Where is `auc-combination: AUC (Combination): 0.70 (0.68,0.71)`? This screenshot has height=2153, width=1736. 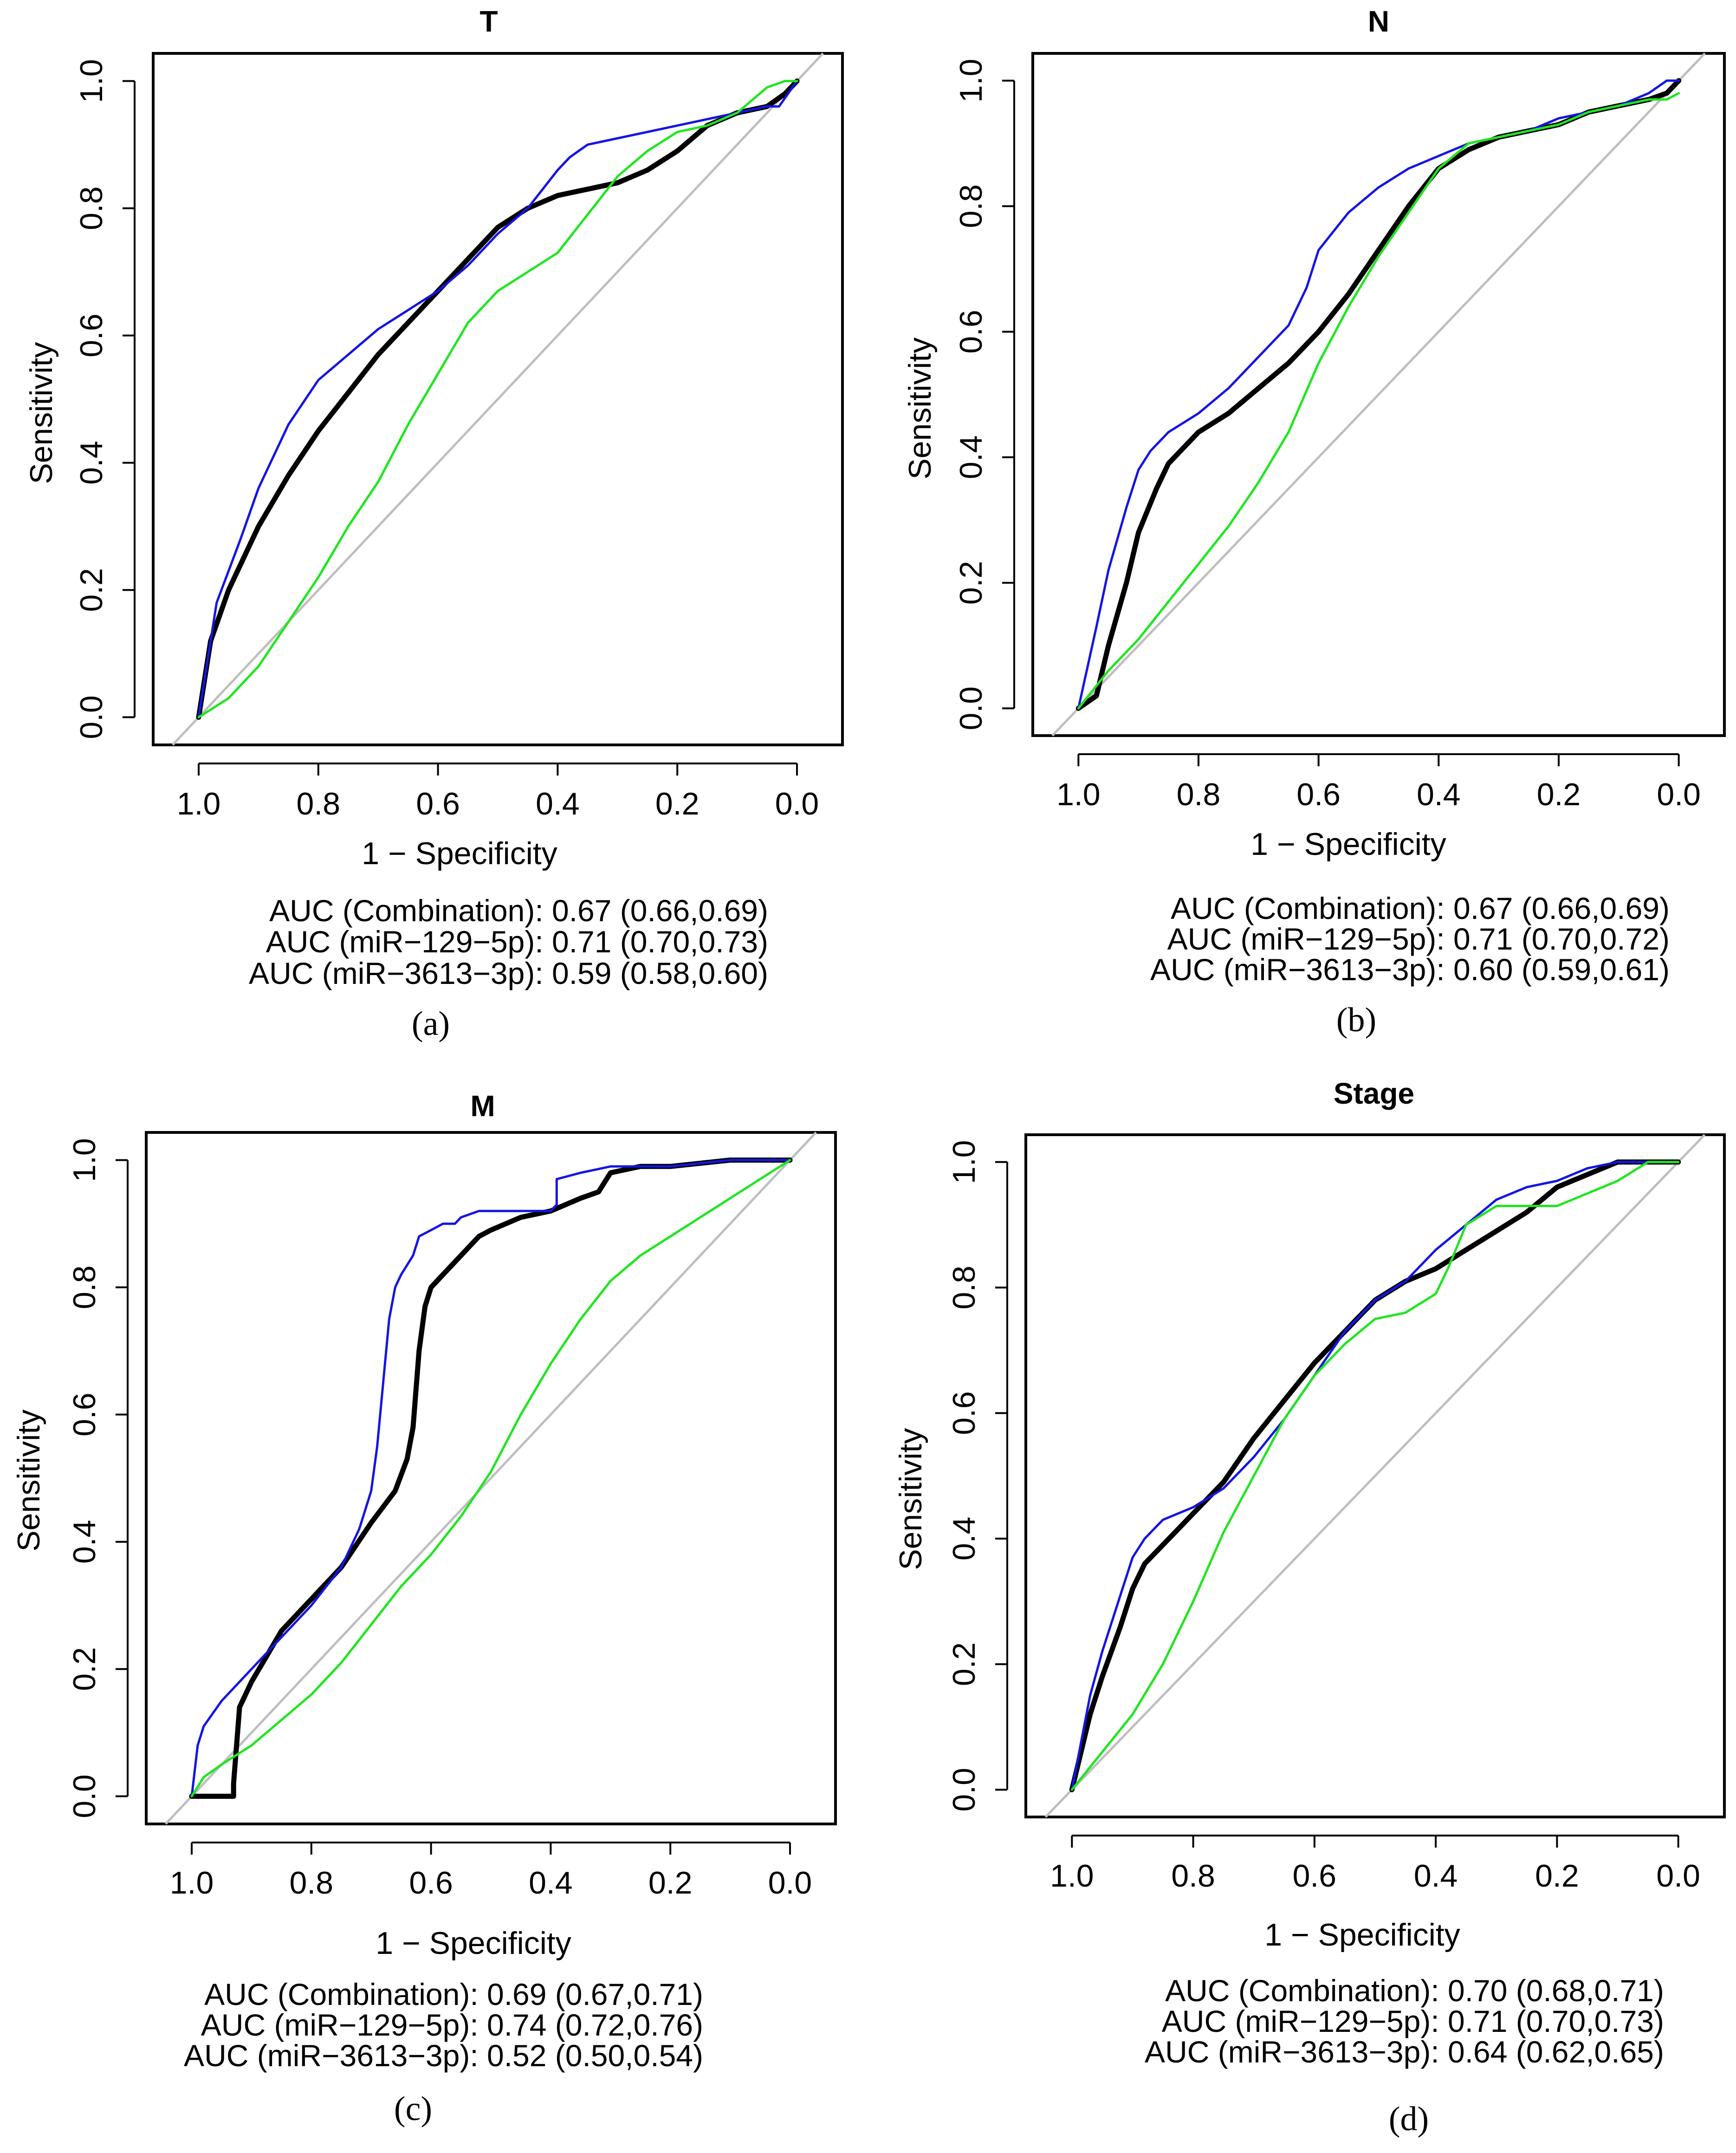
auc-combination: AUC (Combination): 0.70 (0.68,0.71) is located at coordinates (1414, 1990).